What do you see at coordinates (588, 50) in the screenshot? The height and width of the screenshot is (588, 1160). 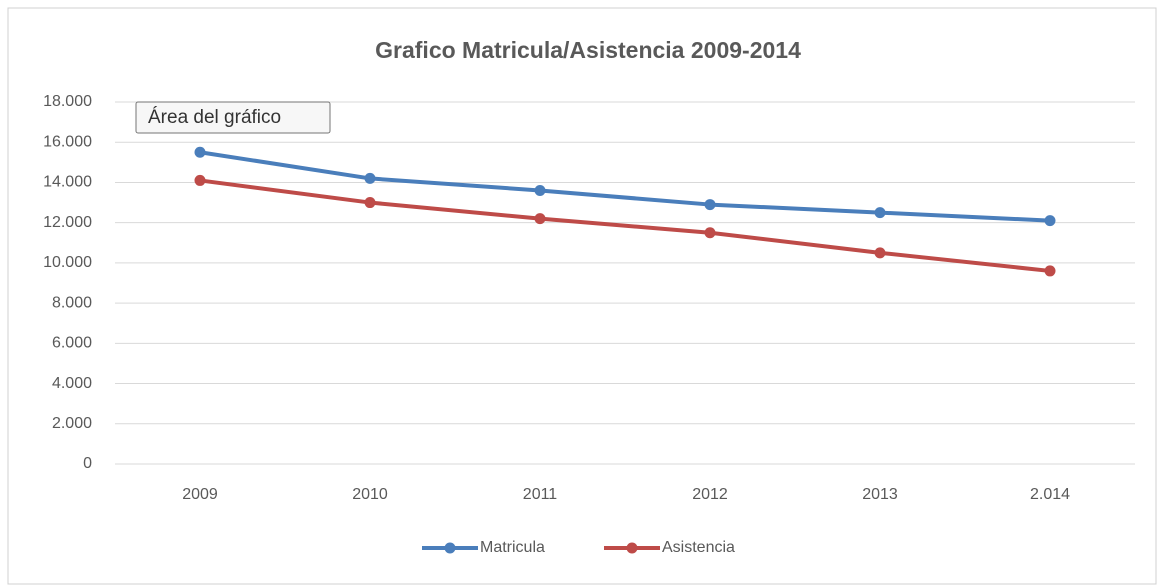 I see `chart-title: Grafico Matricula/Asistencia 2009-2014` at bounding box center [588, 50].